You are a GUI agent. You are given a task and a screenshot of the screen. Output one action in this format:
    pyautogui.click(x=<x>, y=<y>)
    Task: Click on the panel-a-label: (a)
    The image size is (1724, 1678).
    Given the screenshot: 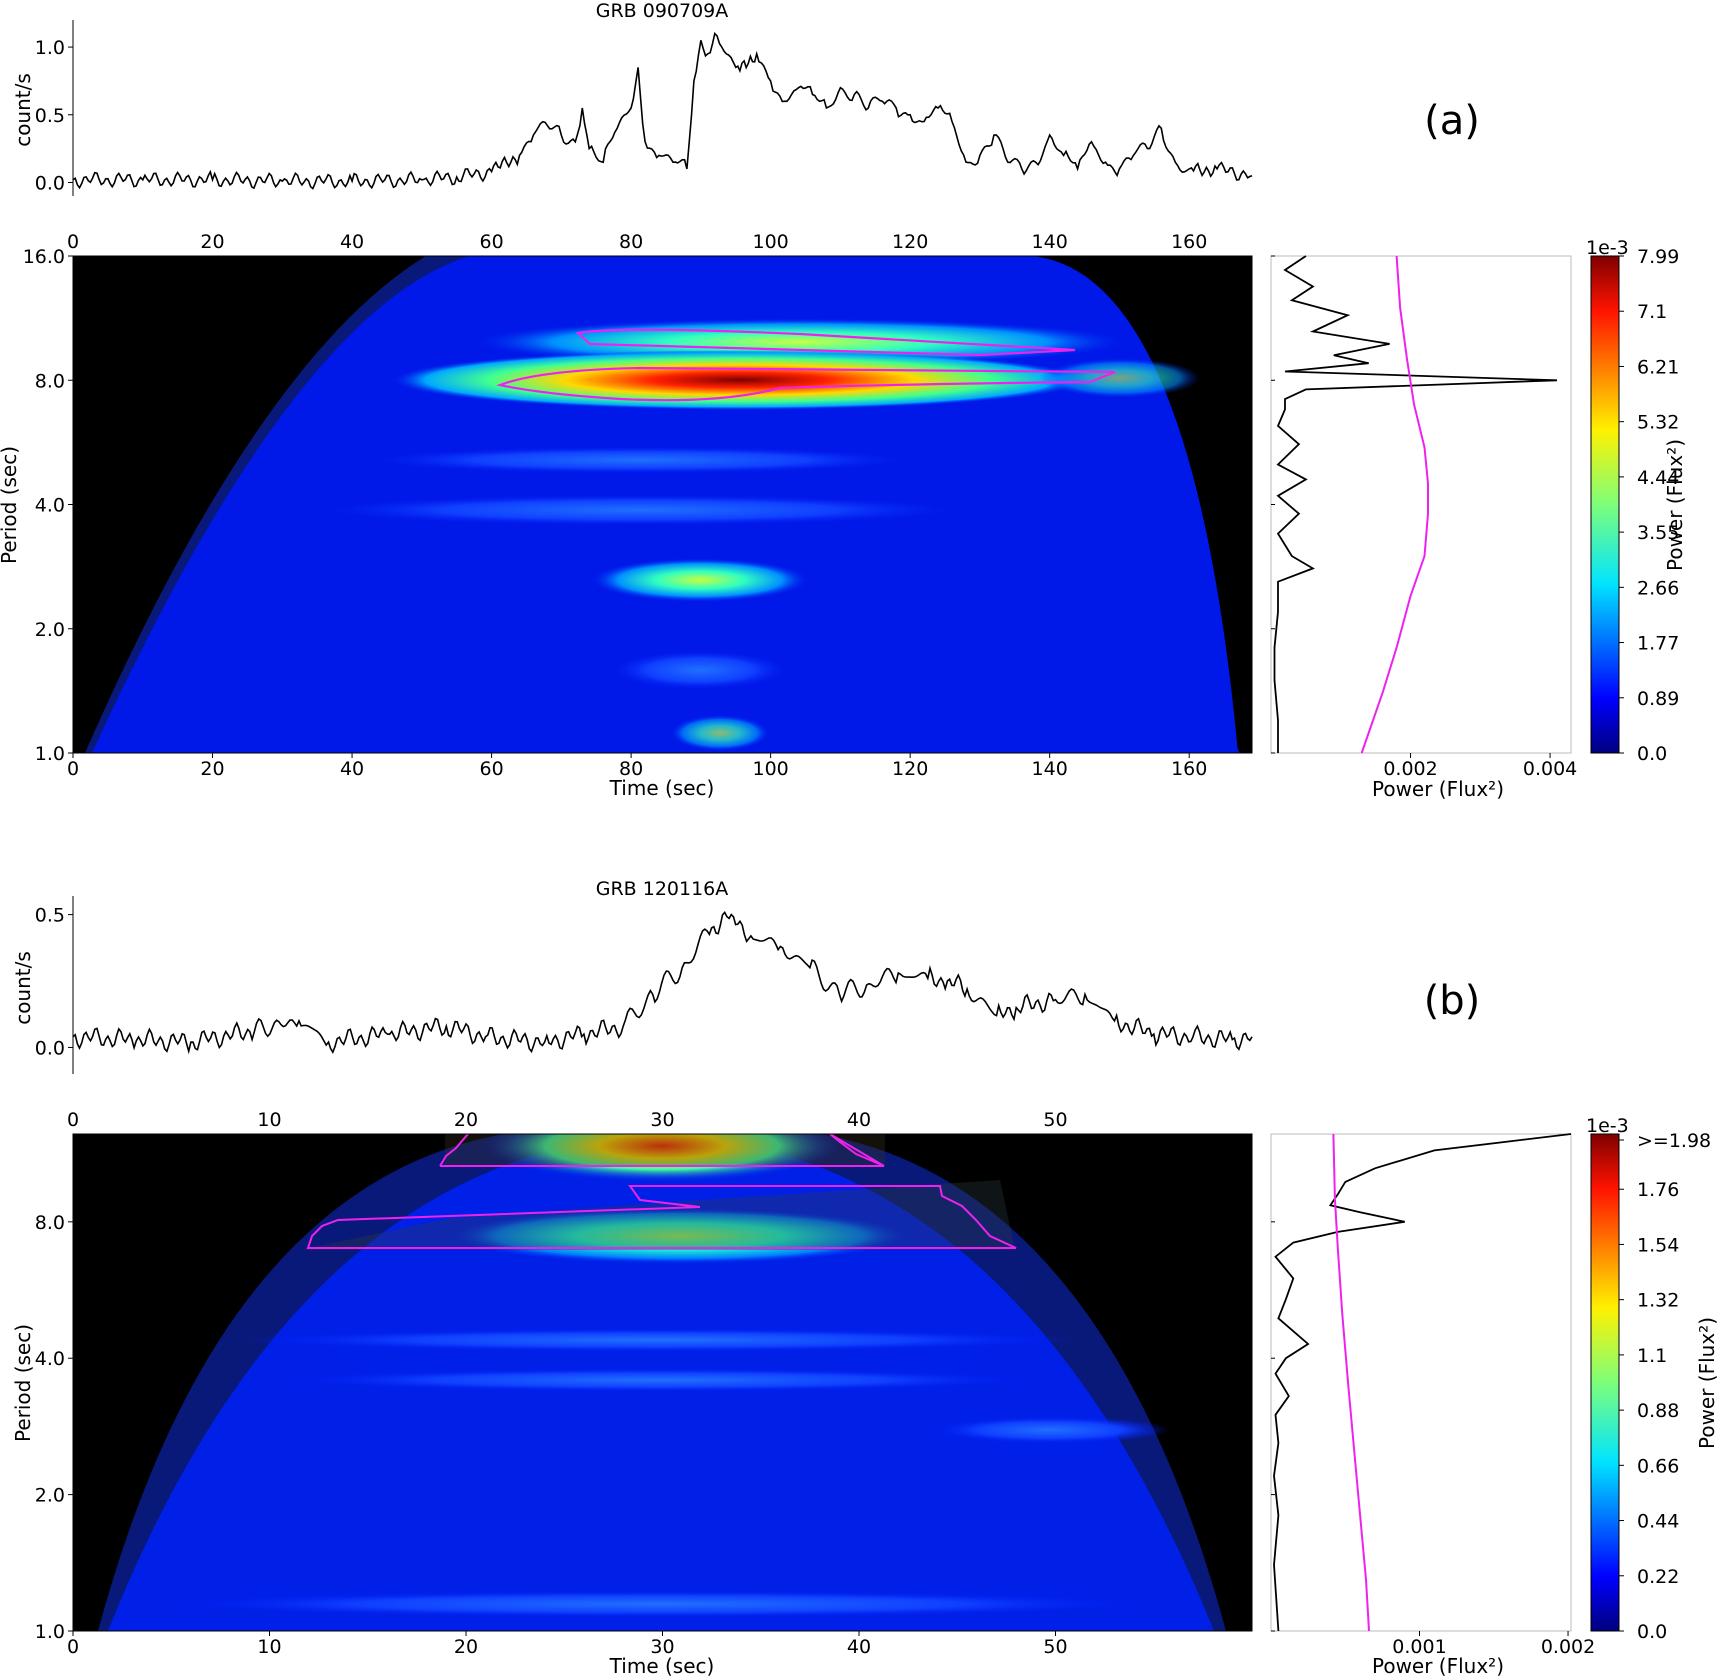 What is the action you would take?
    pyautogui.click(x=1452, y=121)
    